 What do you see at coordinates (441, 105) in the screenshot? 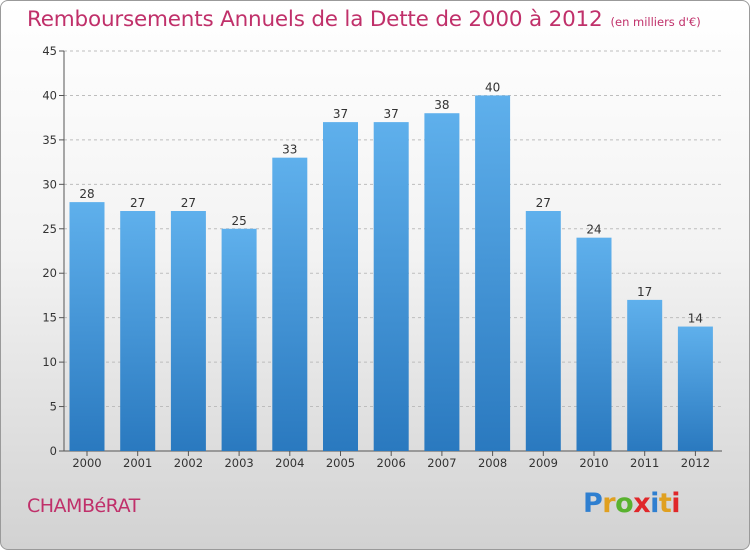
I see `data-label-2007: 38` at bounding box center [441, 105].